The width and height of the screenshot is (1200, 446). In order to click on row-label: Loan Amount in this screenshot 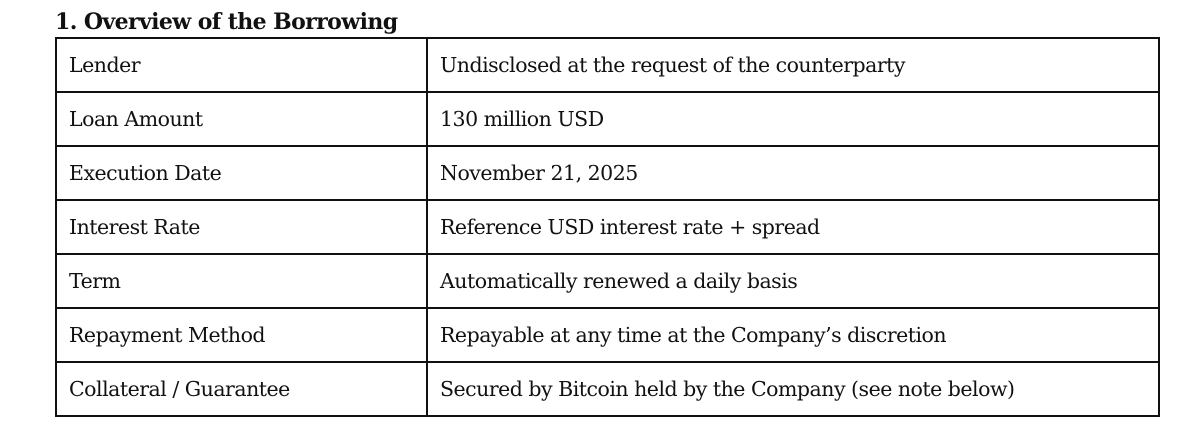, I will do `click(241, 119)`.